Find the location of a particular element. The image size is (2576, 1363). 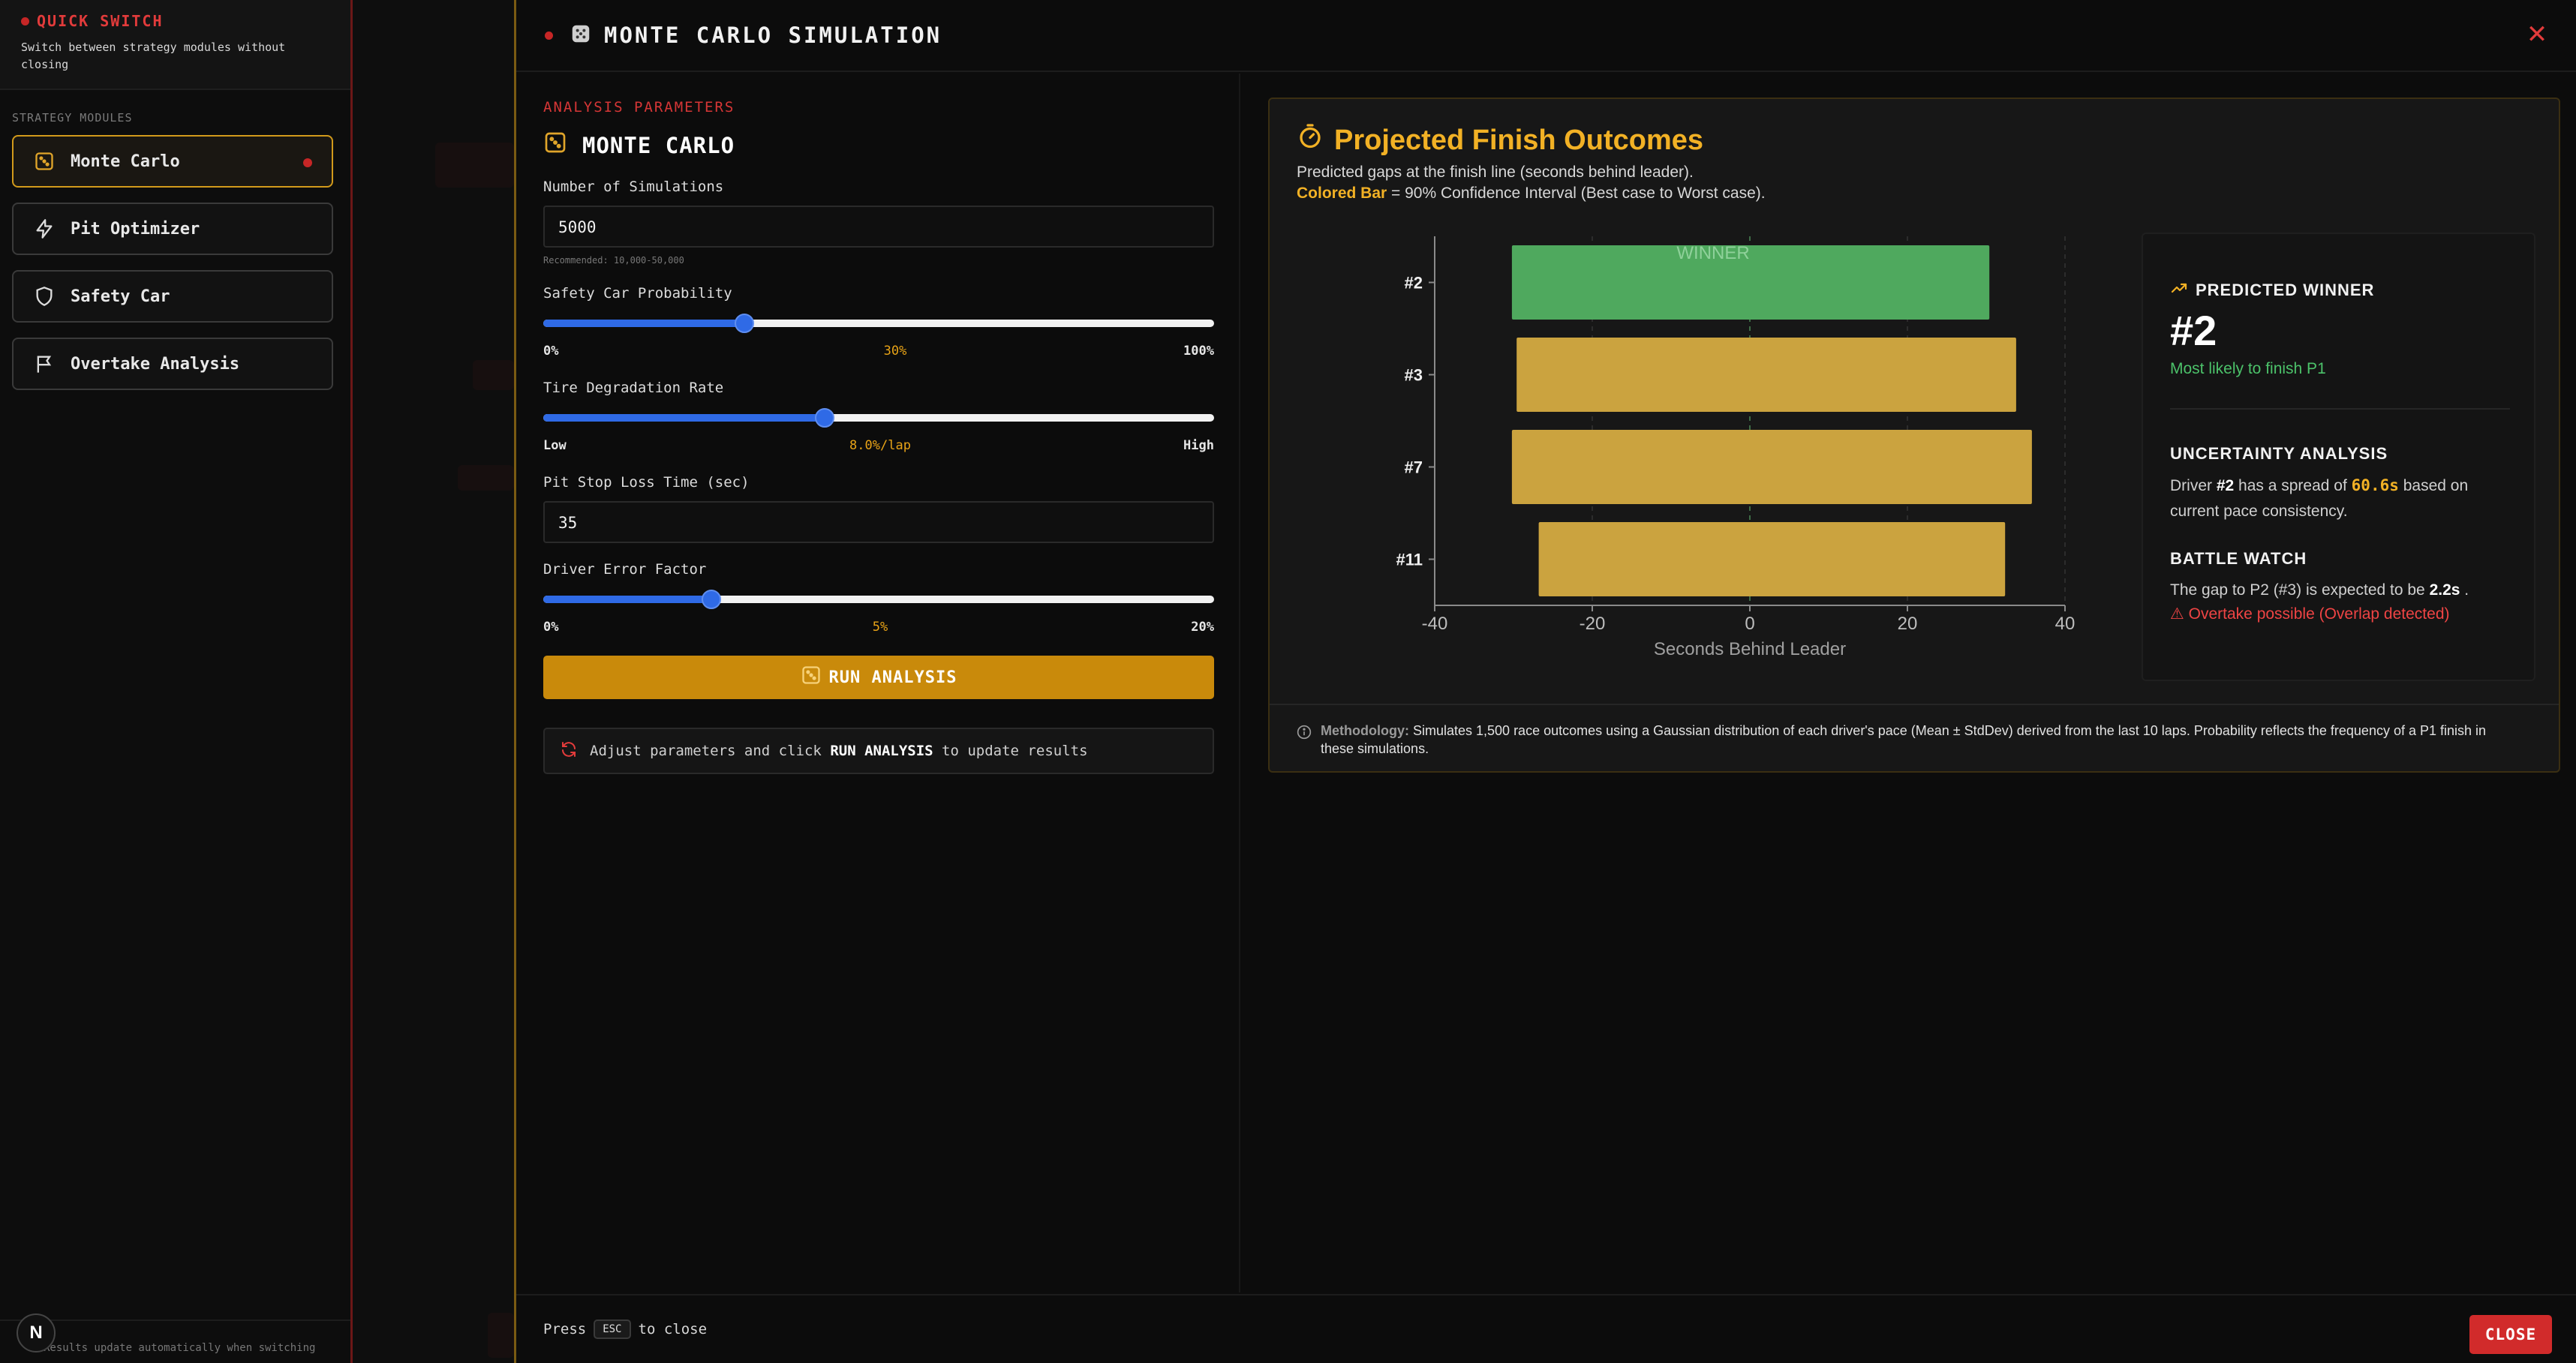

tire-degradation-slider is located at coordinates (878, 418).